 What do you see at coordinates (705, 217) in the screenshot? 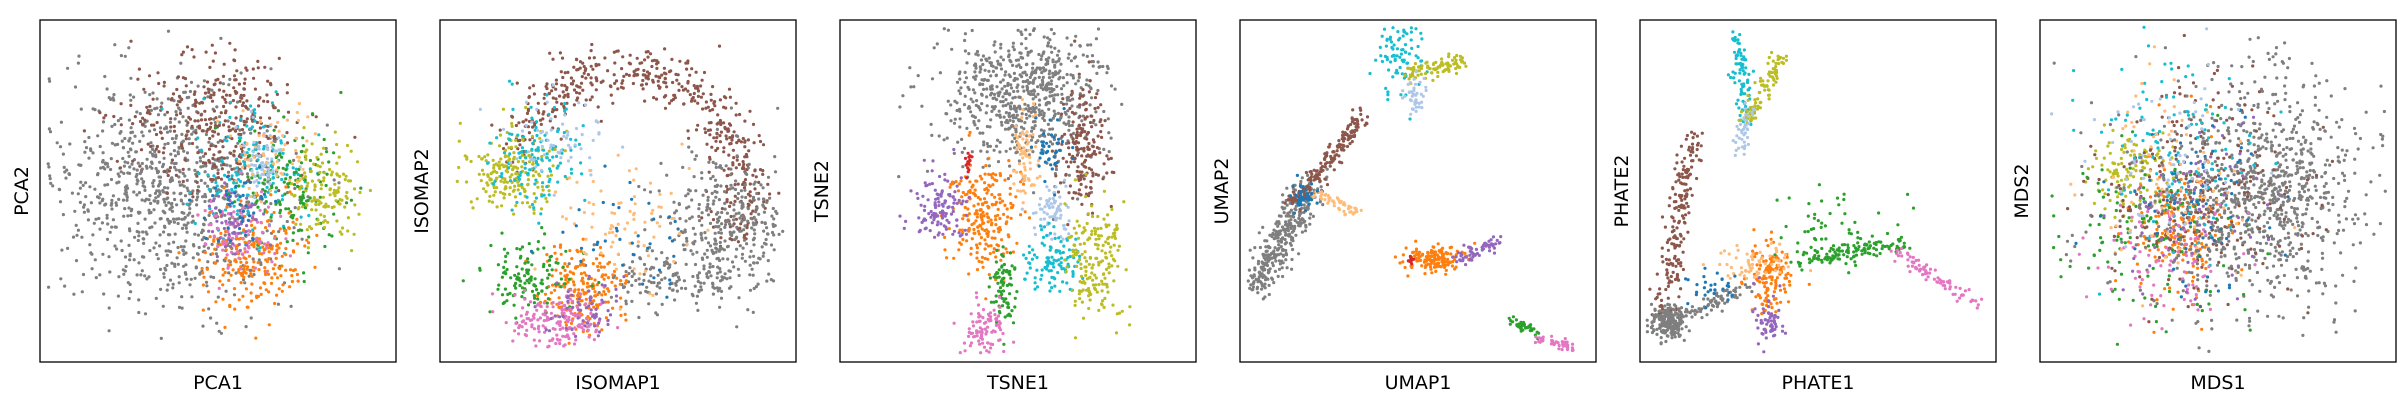
I see `cluster-gray` at bounding box center [705, 217].